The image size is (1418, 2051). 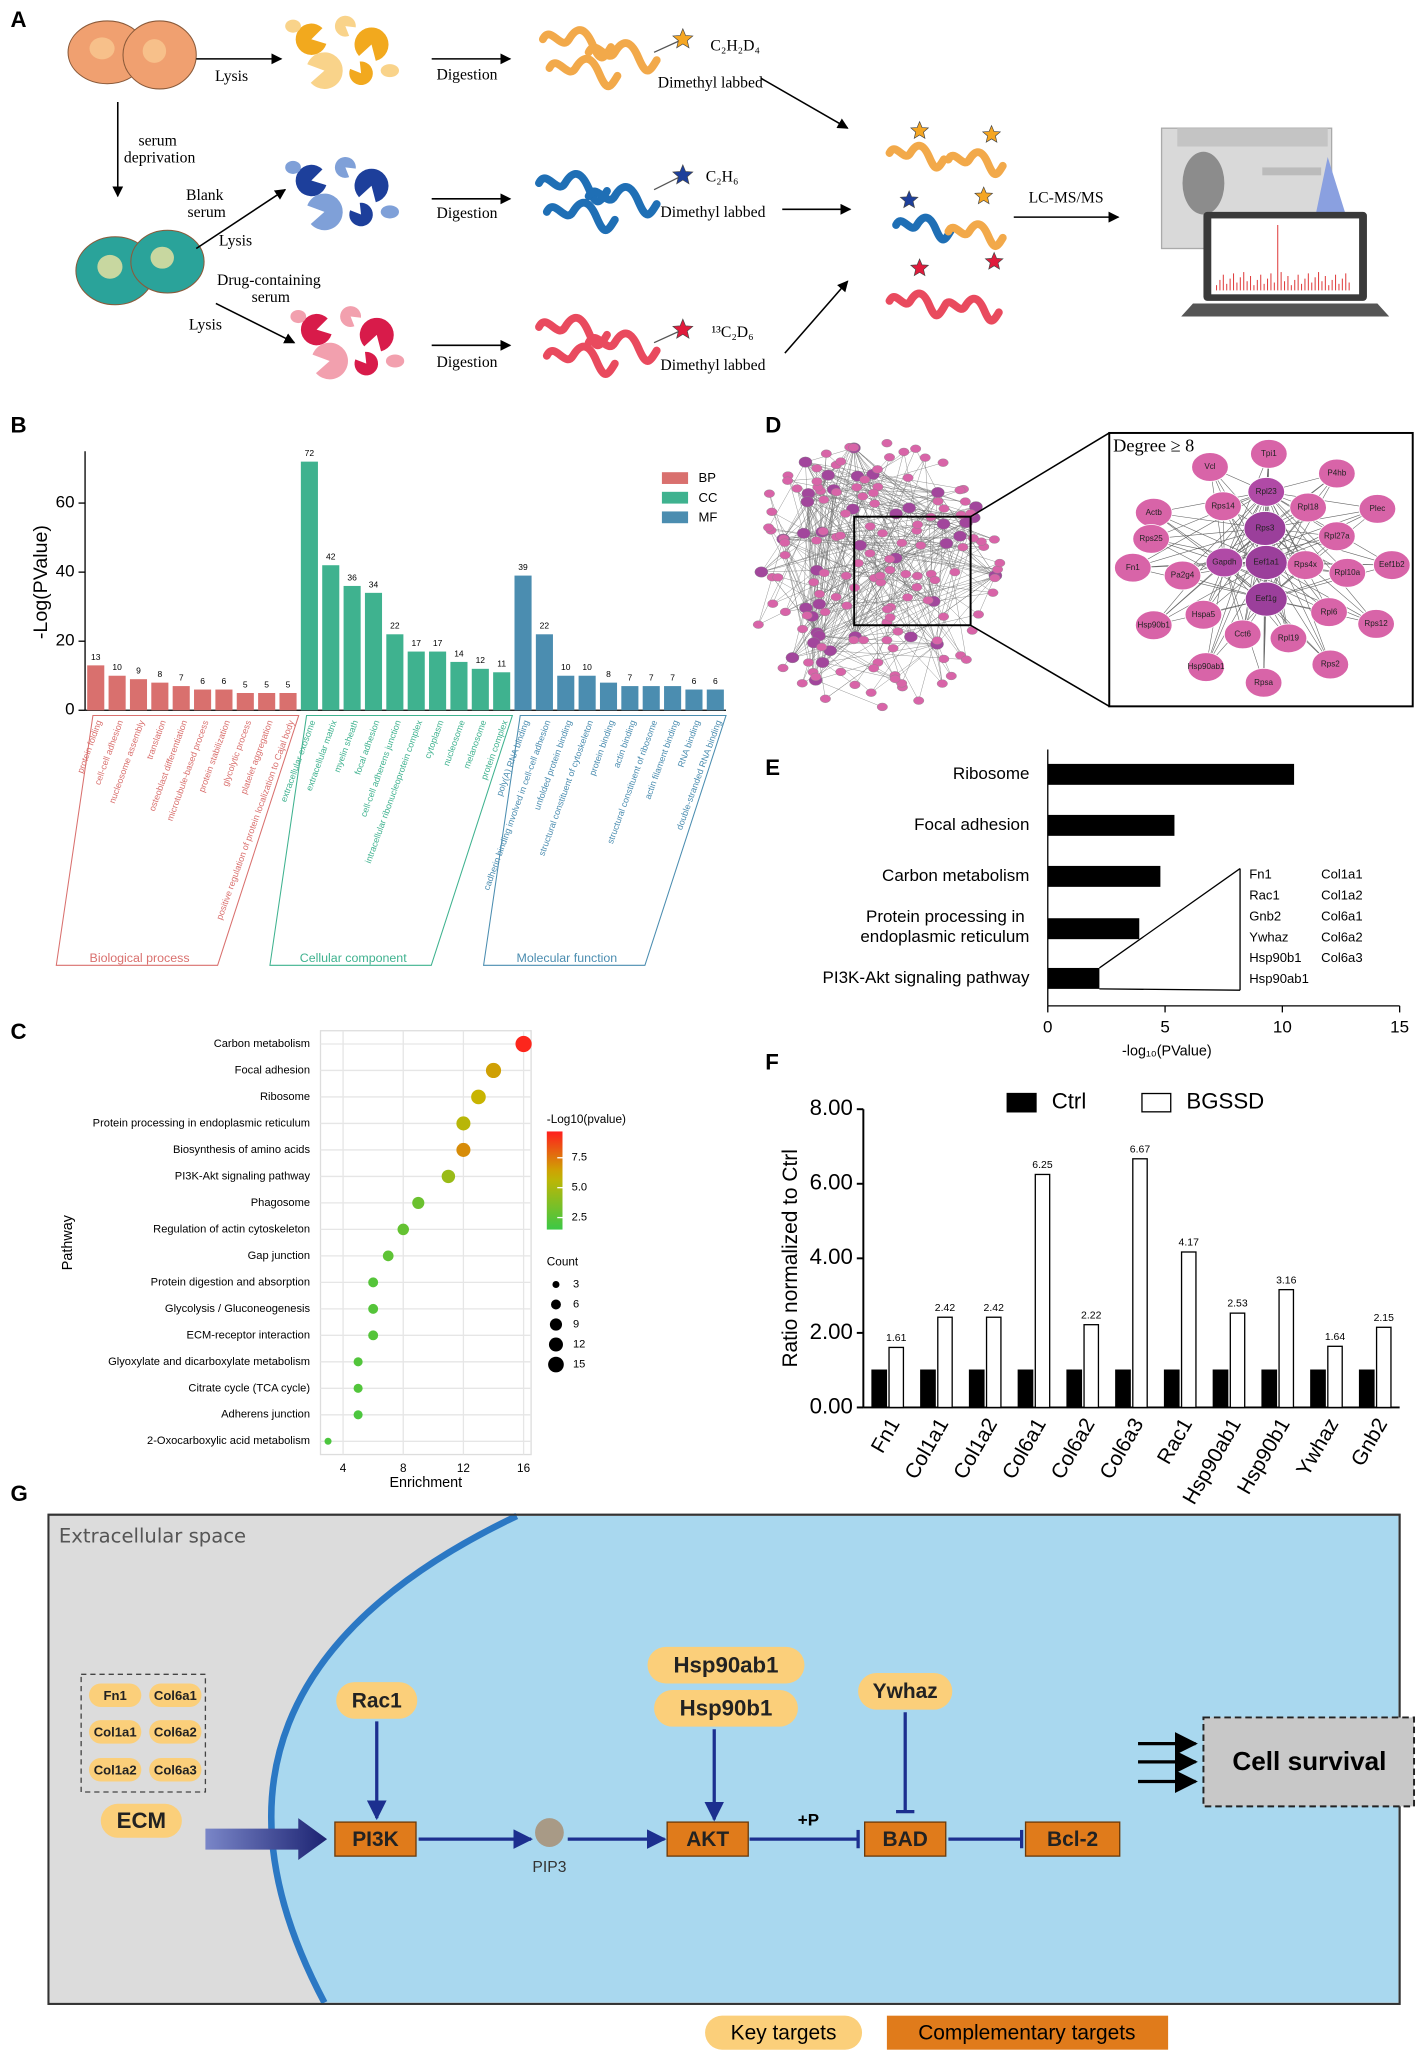 I want to click on node-label: Plec, so click(x=1378, y=508).